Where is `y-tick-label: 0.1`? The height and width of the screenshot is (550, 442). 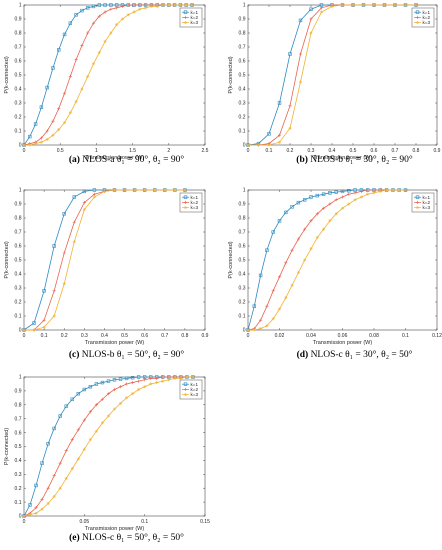 y-tick-label: 0.1 is located at coordinates (242, 317).